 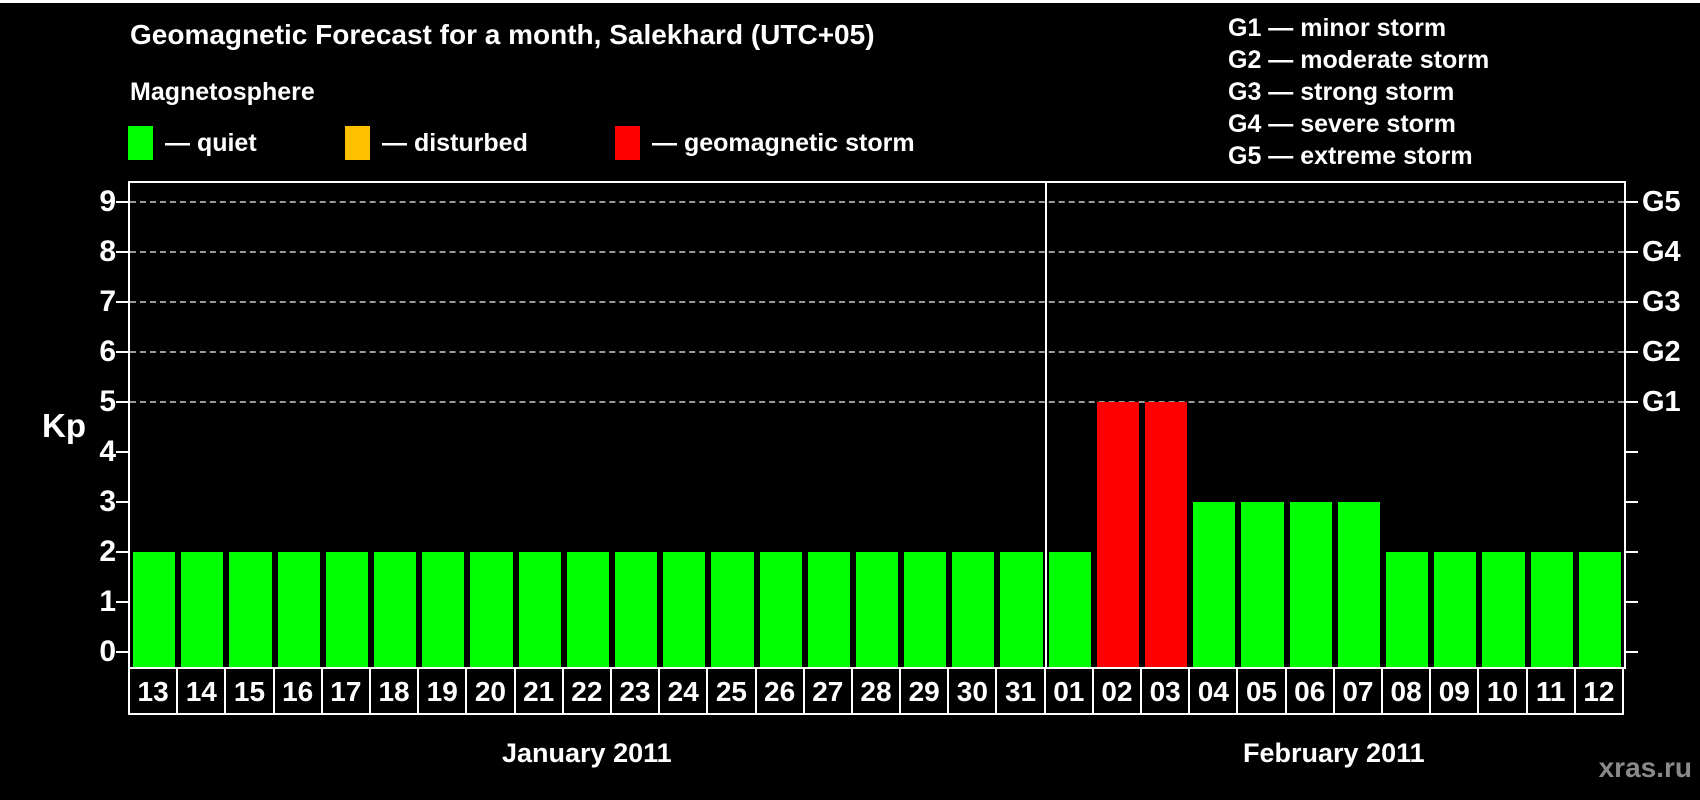 I want to click on gridline-kp7, so click(x=877, y=302).